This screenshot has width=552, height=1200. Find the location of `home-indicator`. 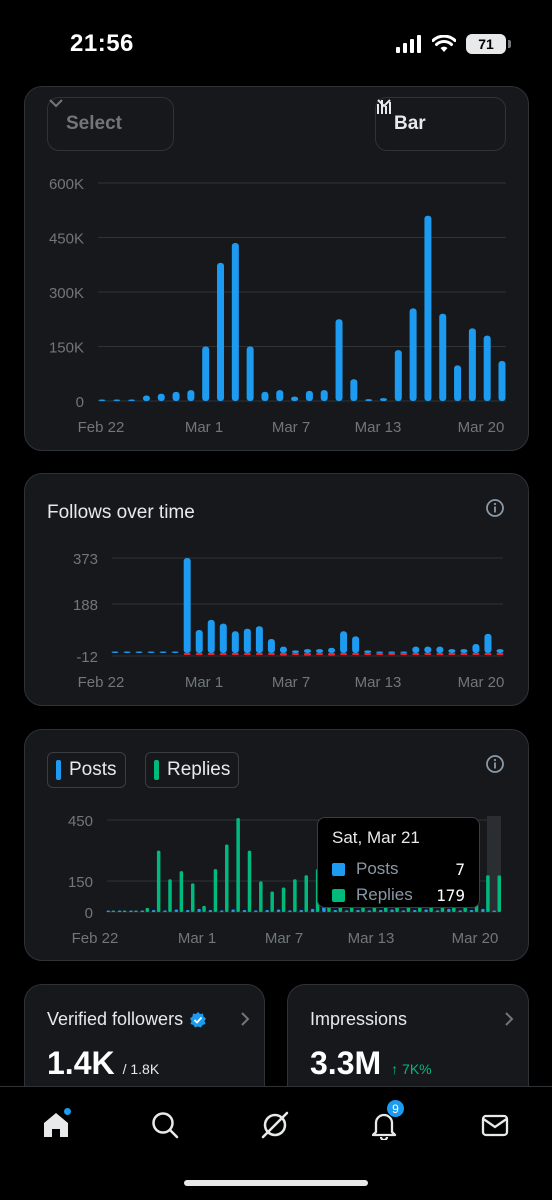

home-indicator is located at coordinates (276, 1183).